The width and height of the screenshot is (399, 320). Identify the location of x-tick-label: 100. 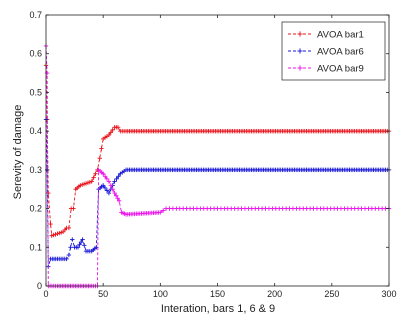
(160, 294).